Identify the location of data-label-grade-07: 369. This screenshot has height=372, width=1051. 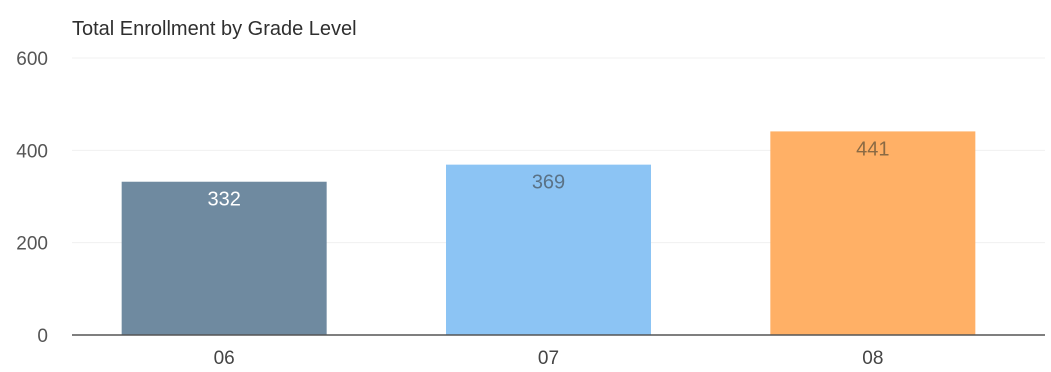
(548, 183).